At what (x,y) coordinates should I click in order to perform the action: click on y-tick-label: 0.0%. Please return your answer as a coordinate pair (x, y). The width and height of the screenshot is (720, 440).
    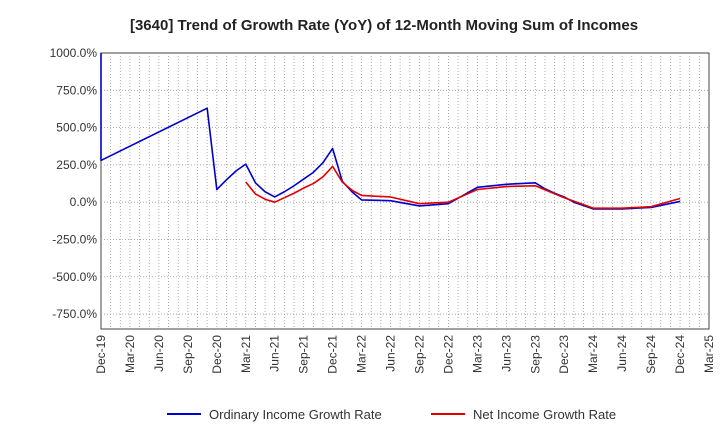
    Looking at the image, I should click on (84, 202).